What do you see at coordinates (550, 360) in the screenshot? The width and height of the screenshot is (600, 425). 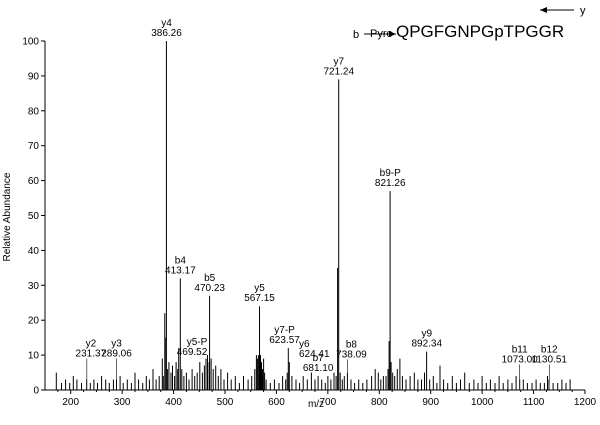 I see `peak-mz-label: 1130.51` at bounding box center [550, 360].